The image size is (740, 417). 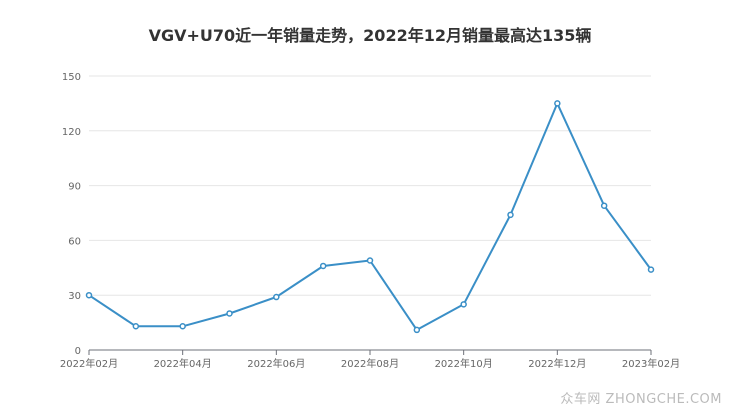 What do you see at coordinates (78, 351) in the screenshot?
I see `y-tick-label: 0` at bounding box center [78, 351].